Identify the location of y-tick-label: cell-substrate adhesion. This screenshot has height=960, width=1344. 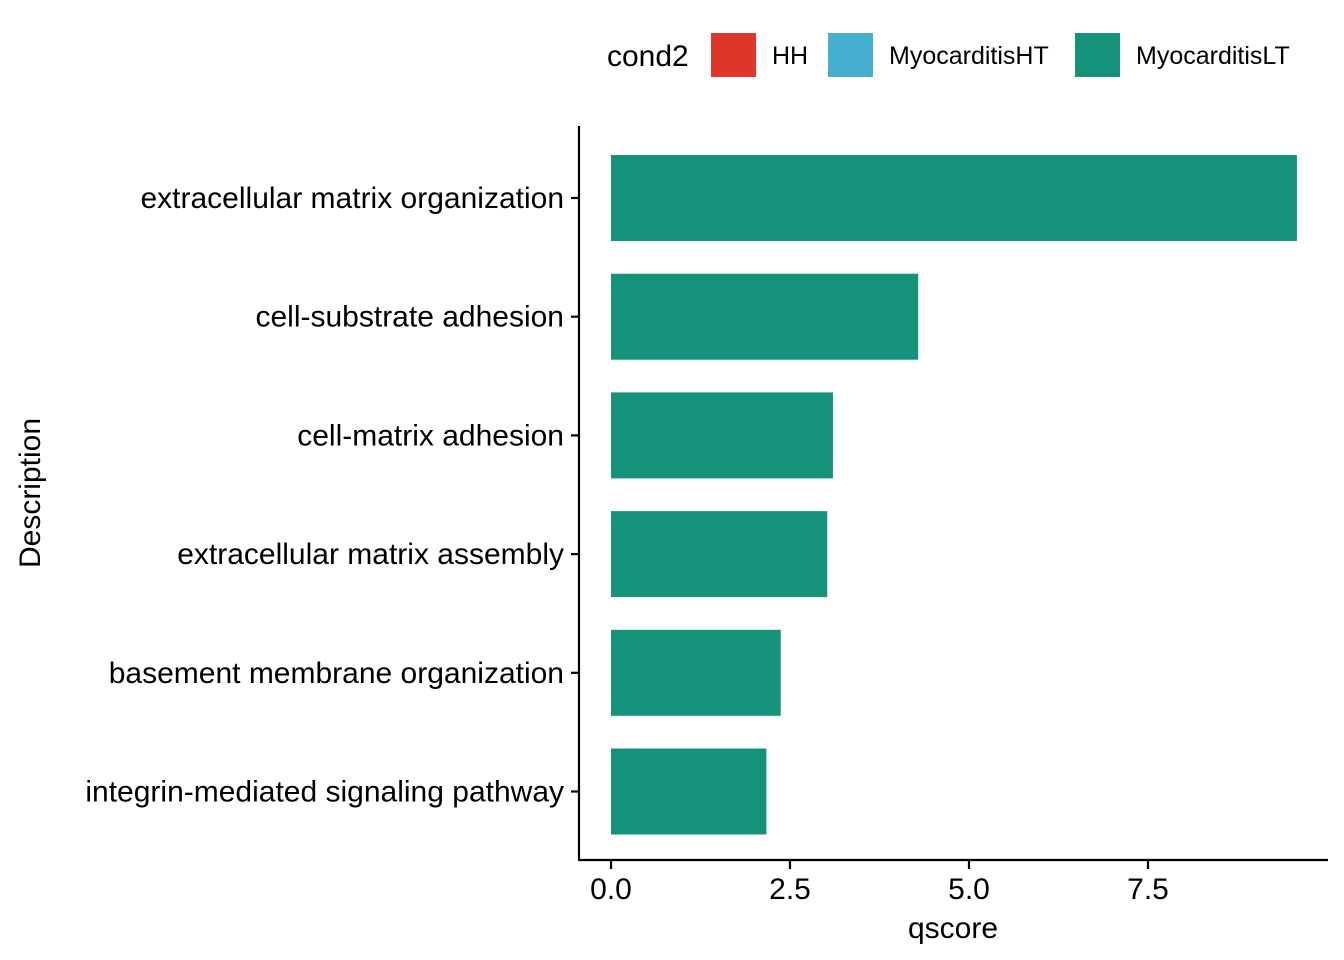
(409, 317).